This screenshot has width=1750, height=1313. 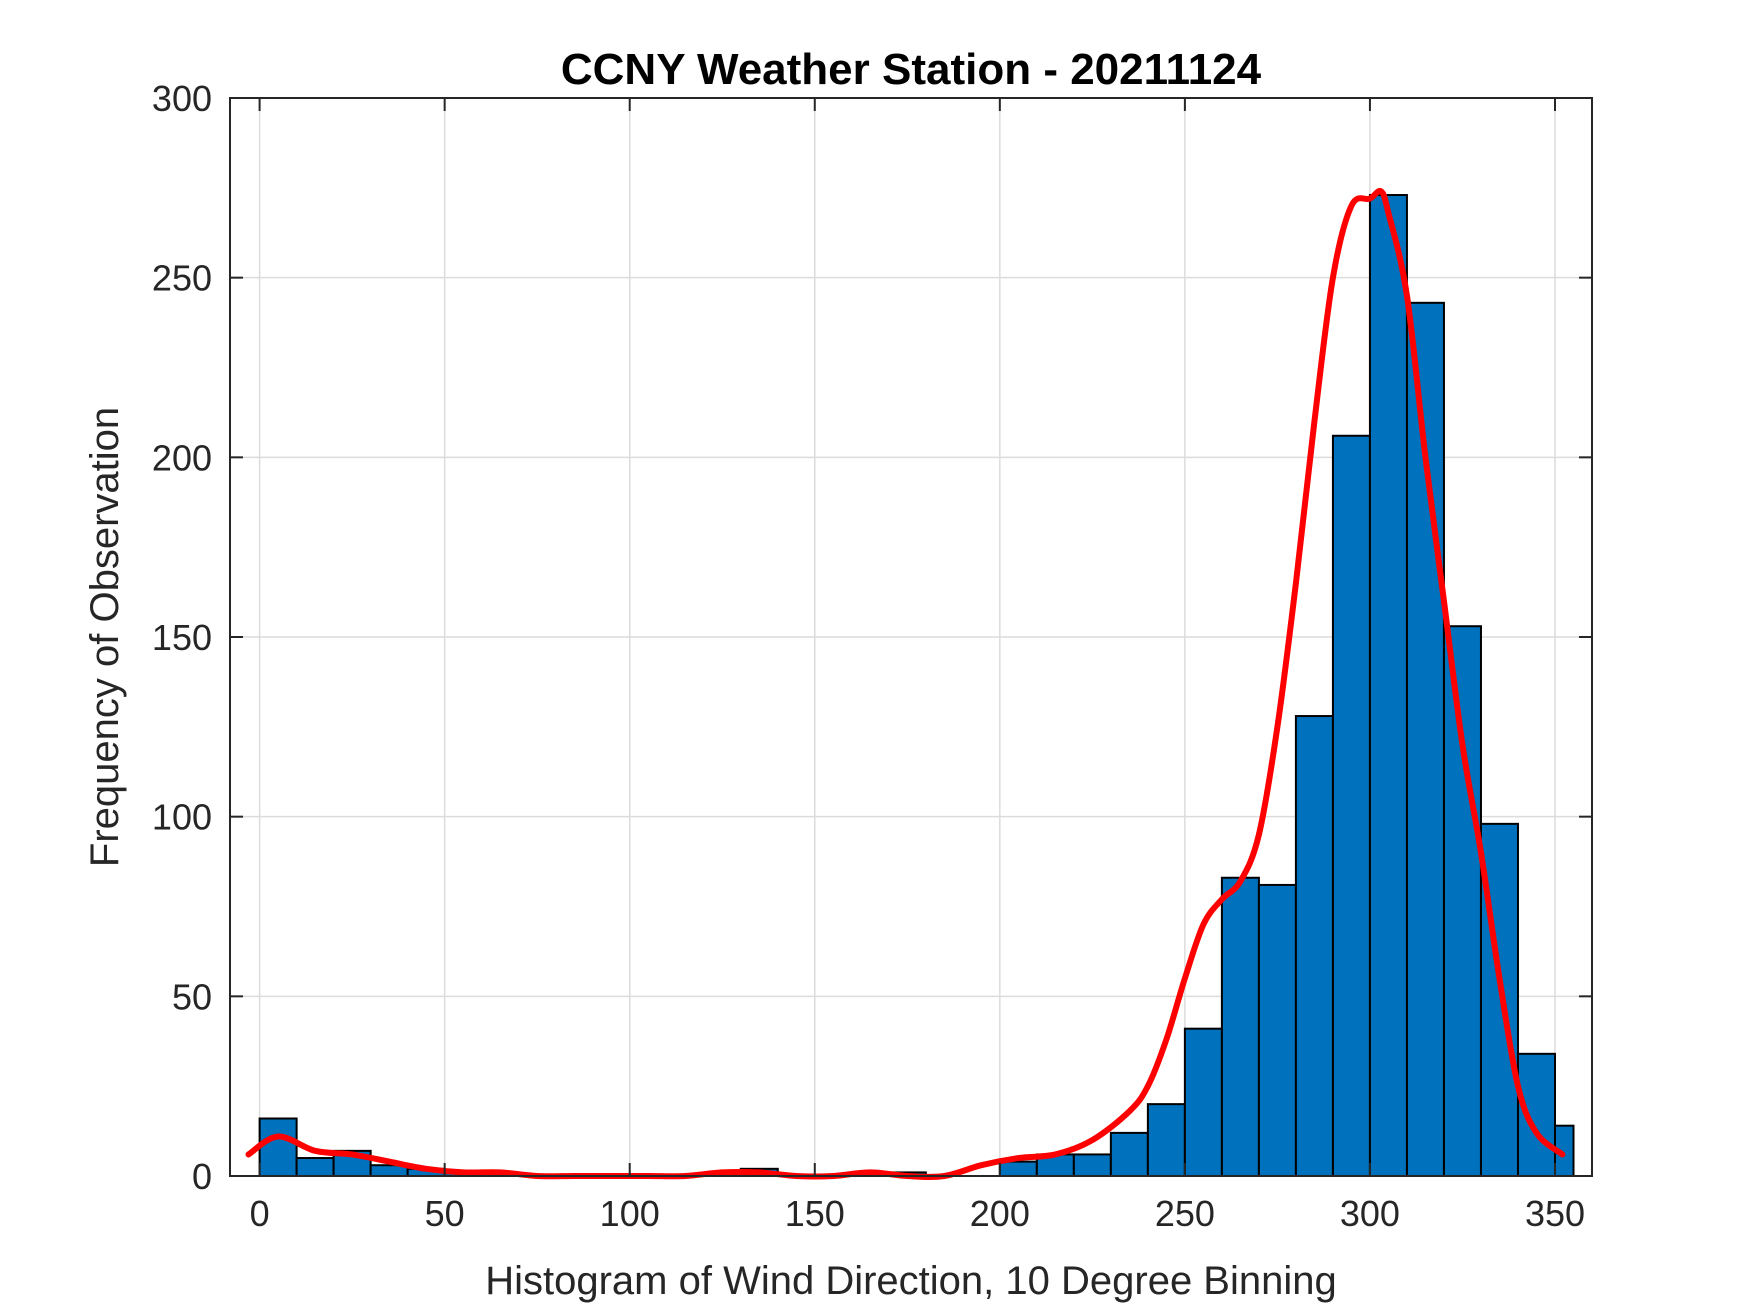 I want to click on y-tick-label: 150, so click(x=182, y=637).